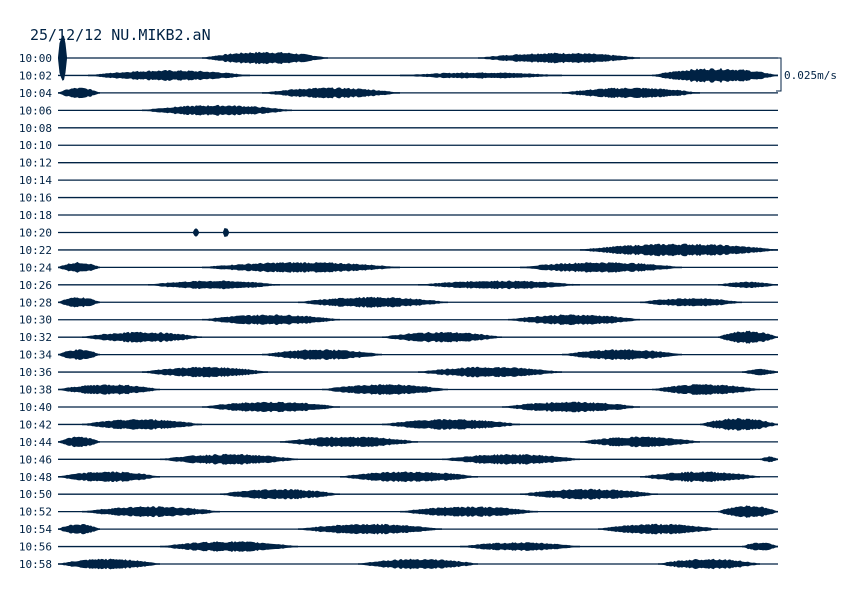 This screenshot has width=852, height=604. I want to click on trace-row-1004: 10:04, so click(398, 93).